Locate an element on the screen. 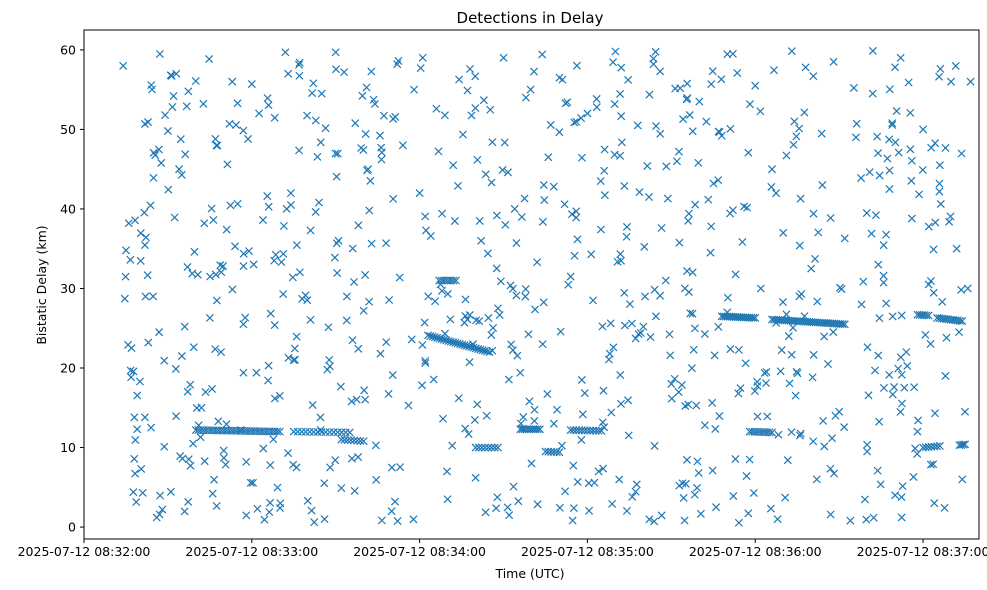 The image size is (987, 590). x-tick-label: 2025-07-12 08:36:00 is located at coordinates (755, 551).